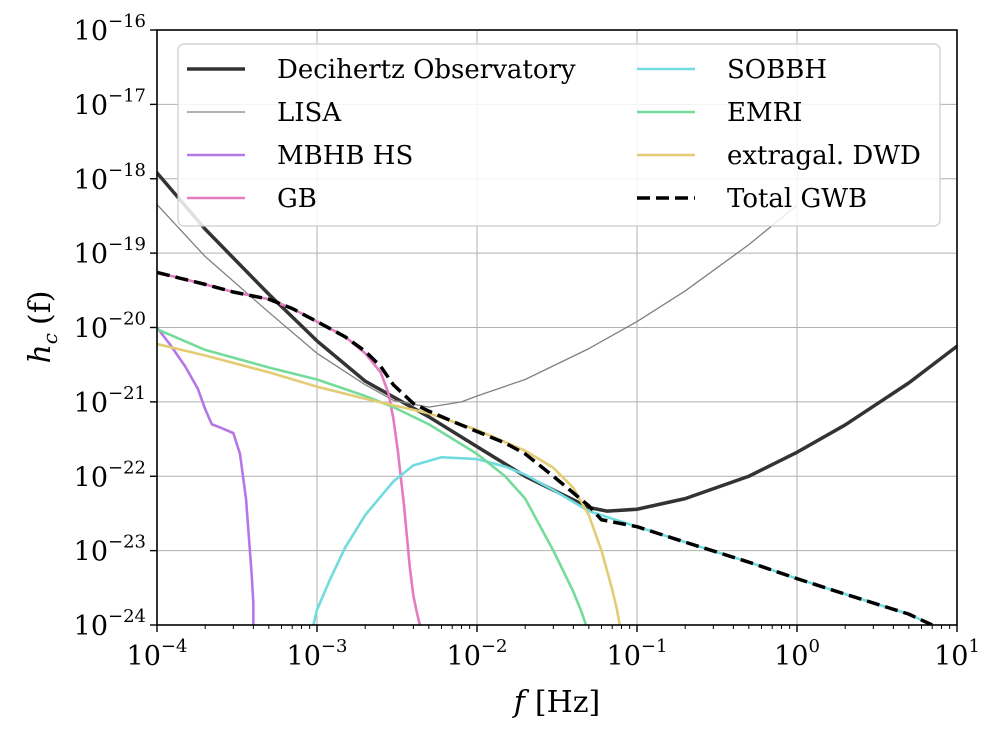 The height and width of the screenshot is (736, 996). I want to click on legend-item: SOBBH, so click(732, 70).